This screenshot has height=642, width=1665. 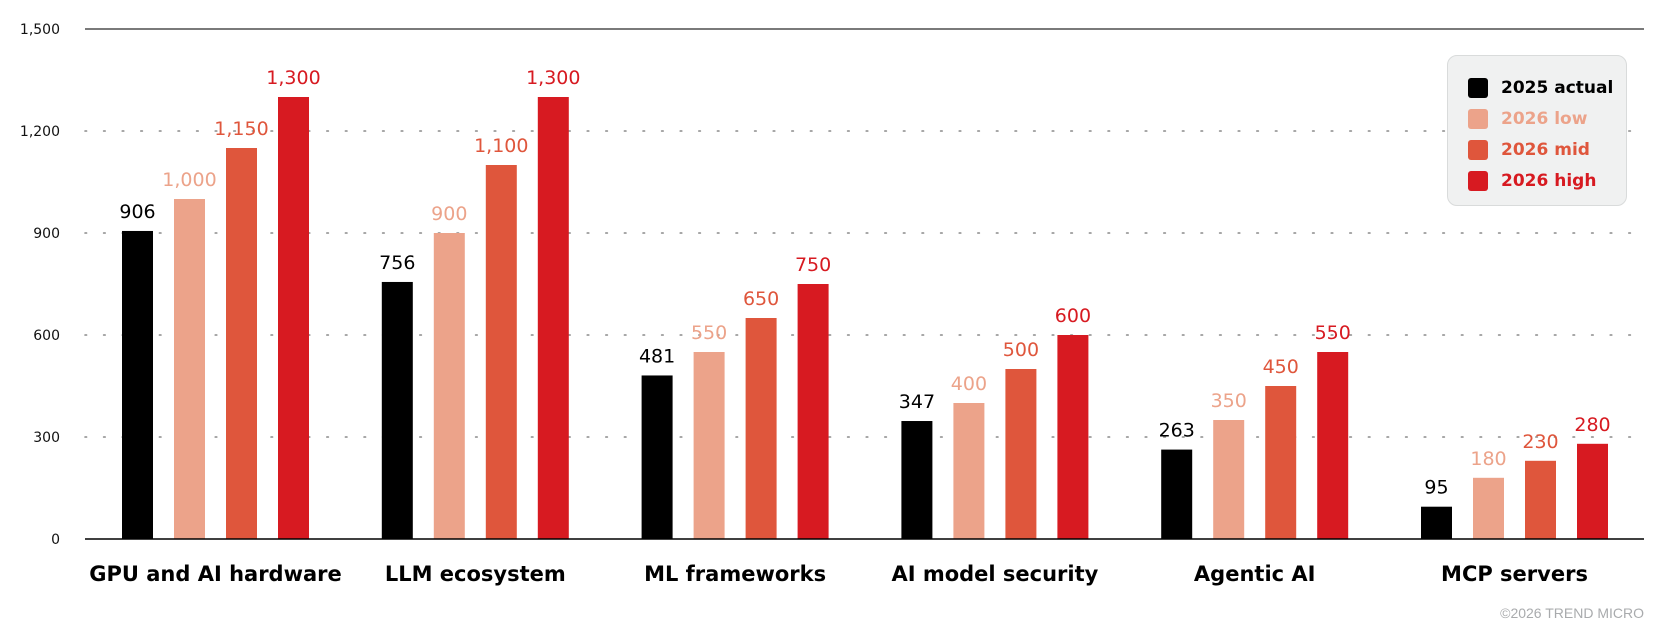 What do you see at coordinates (40, 30) in the screenshot?
I see `y-tick-label: 1,500` at bounding box center [40, 30].